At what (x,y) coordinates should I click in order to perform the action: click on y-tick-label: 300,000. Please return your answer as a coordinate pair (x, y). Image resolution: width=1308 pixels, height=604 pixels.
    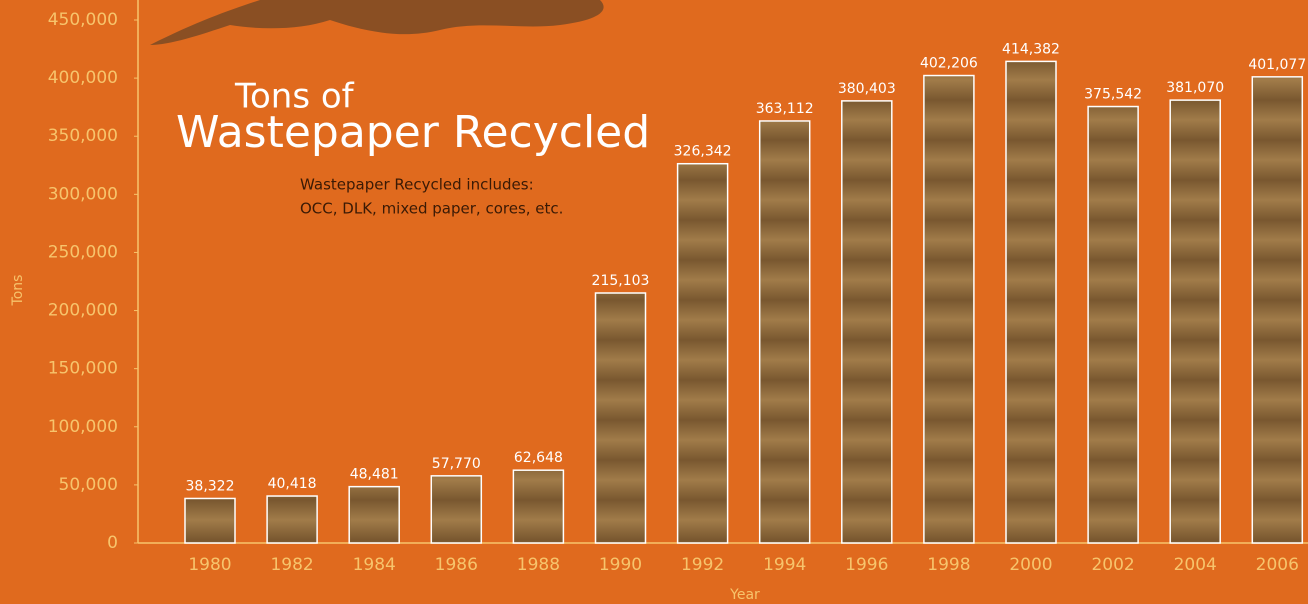
    Looking at the image, I should click on (83, 194).